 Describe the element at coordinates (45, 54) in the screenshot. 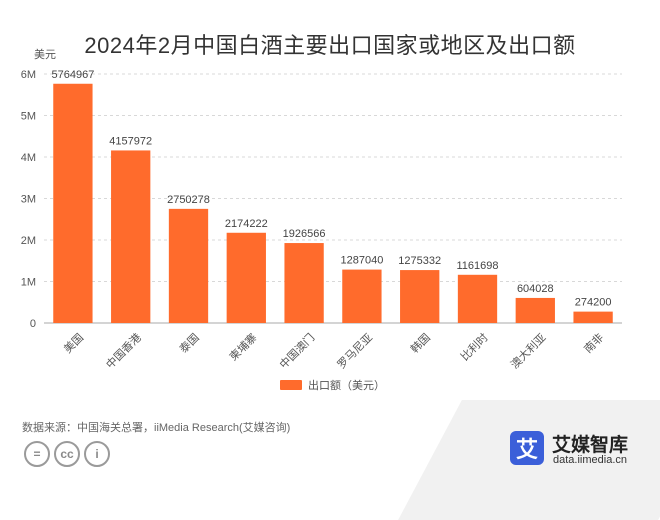

I see `y-axis-unit: 美元` at that location.